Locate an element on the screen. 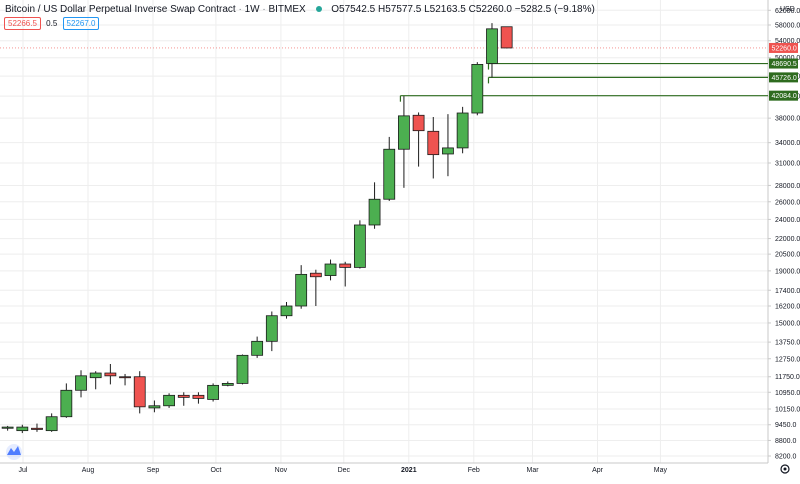 The width and height of the screenshot is (800, 484). currency-label: USD is located at coordinates (787, 9).